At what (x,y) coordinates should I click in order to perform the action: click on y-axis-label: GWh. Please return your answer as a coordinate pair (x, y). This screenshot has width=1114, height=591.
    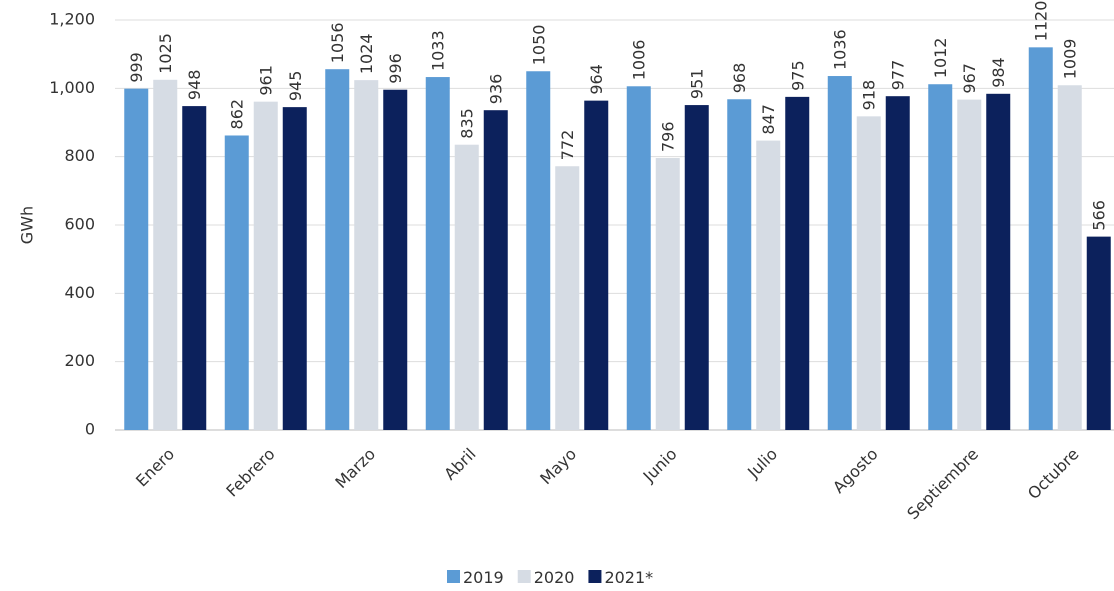
    Looking at the image, I should click on (27, 225).